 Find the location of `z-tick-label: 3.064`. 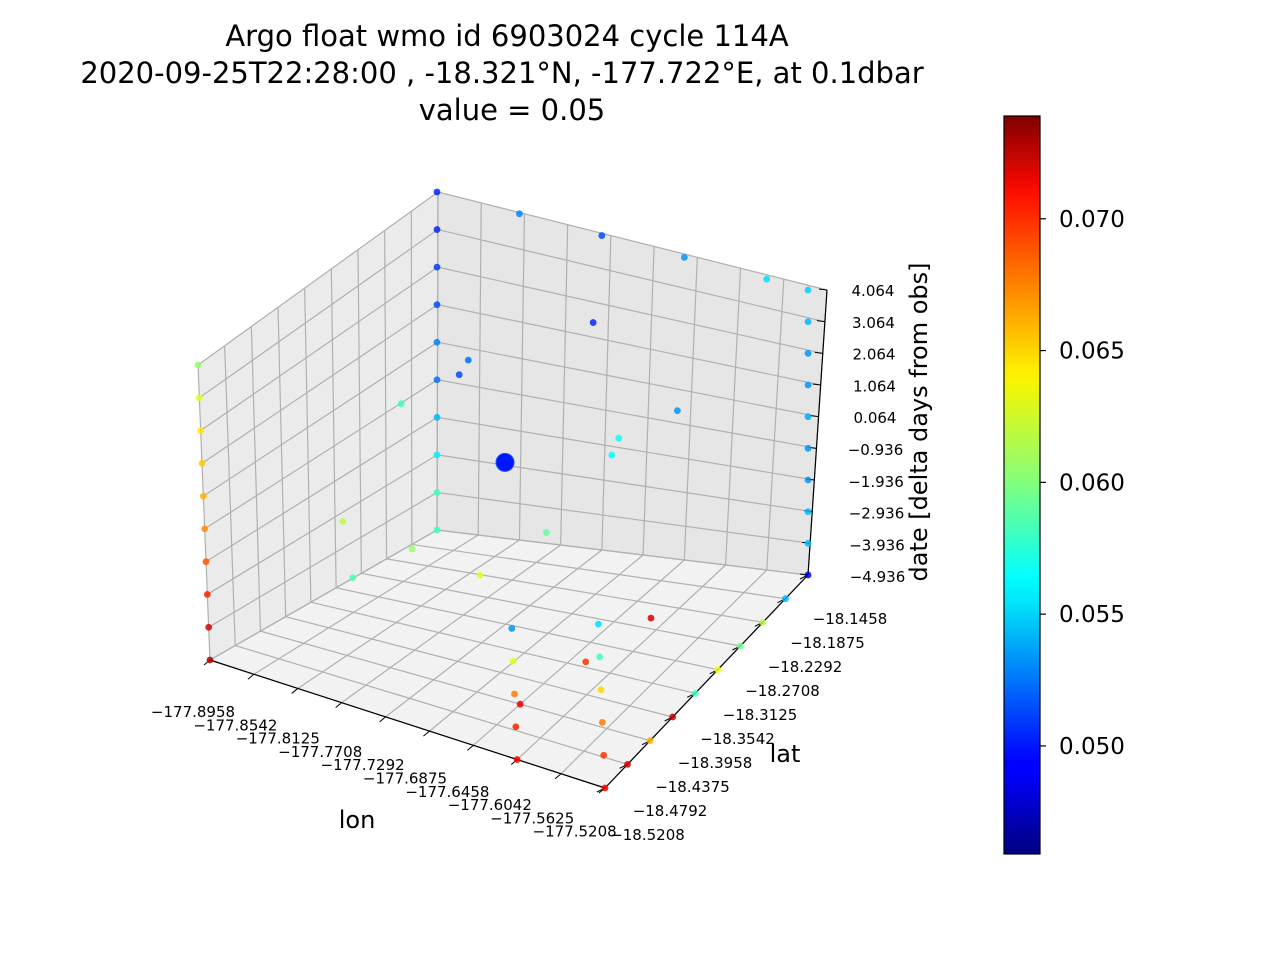

z-tick-label: 3.064 is located at coordinates (873, 323).